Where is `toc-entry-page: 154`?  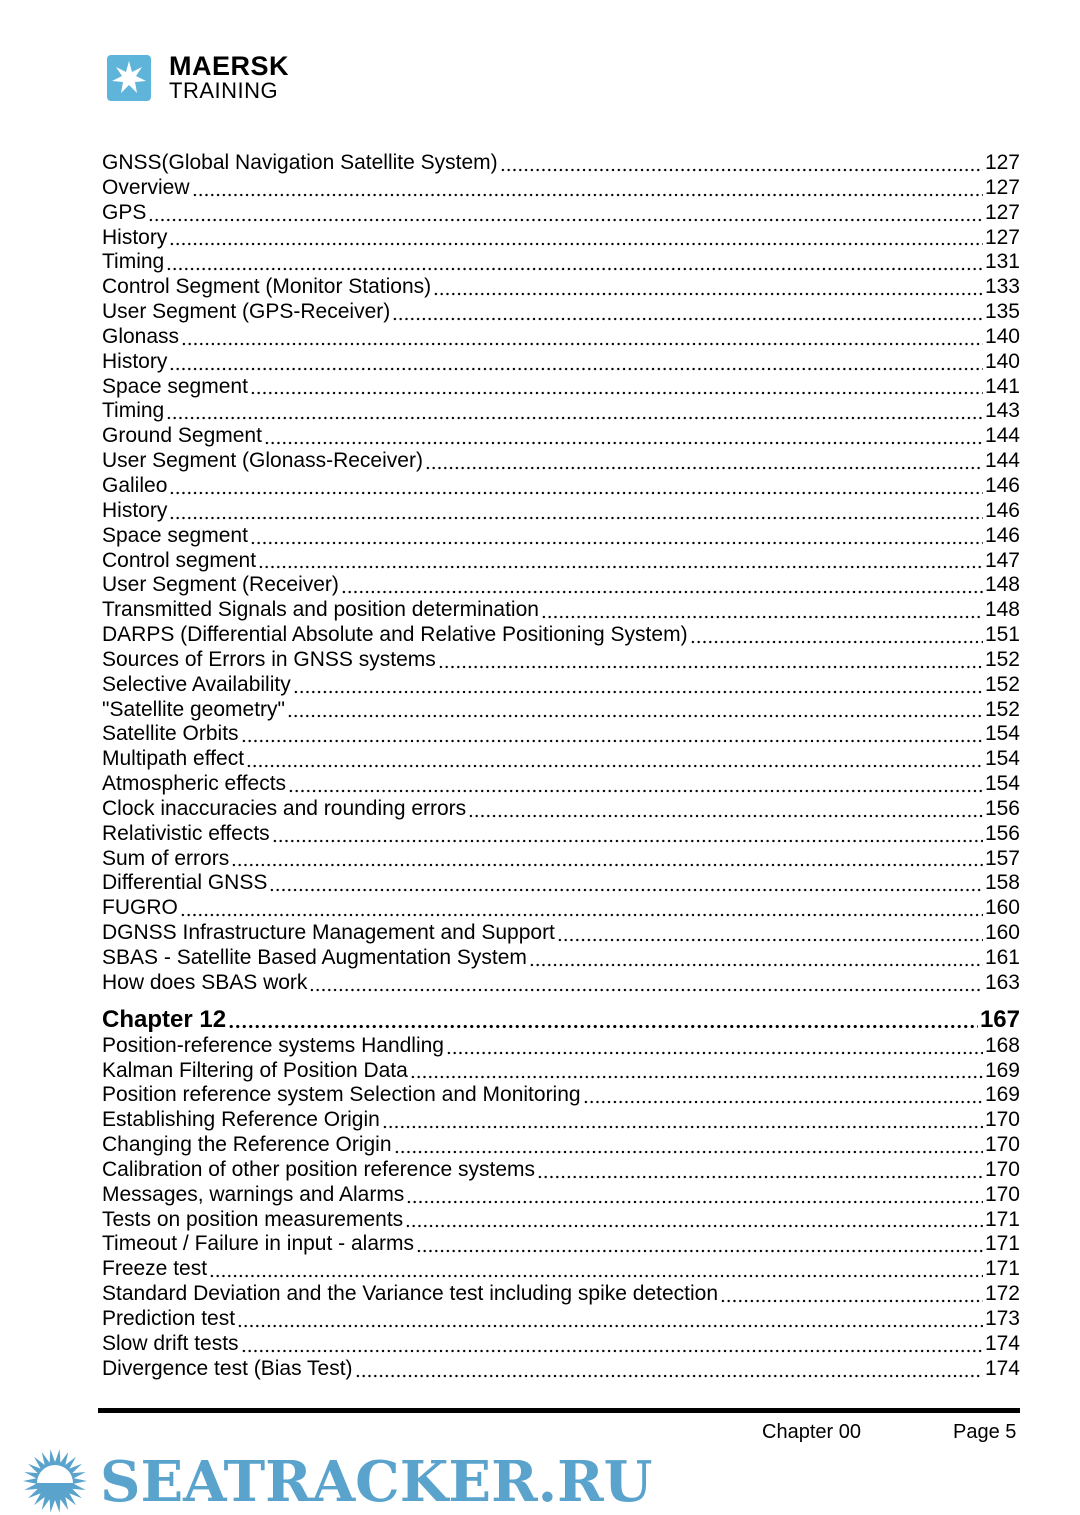 toc-entry-page: 154 is located at coordinates (1002, 759).